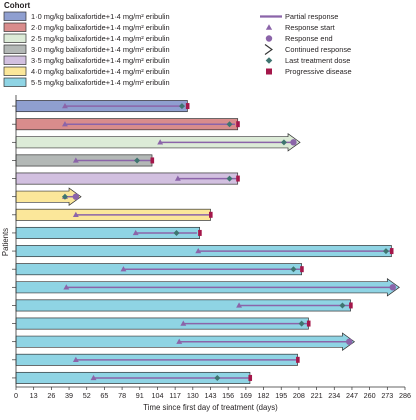  What do you see at coordinates (211, 395) in the screenshot?
I see `x-tick-label-143: 143` at bounding box center [211, 395].